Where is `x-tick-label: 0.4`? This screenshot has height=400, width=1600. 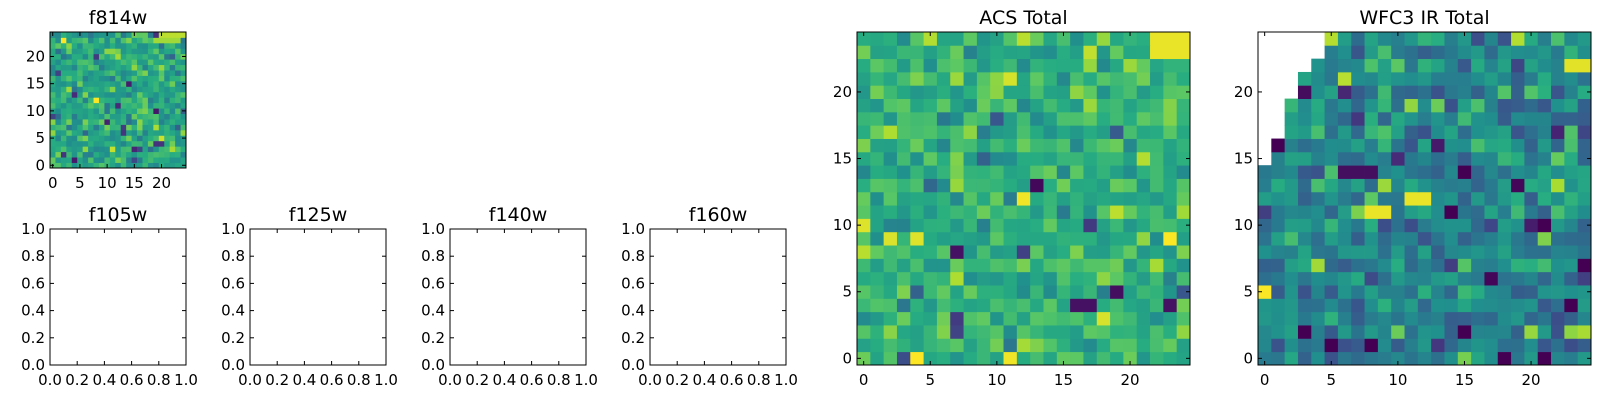
x-tick-label: 0.4 is located at coordinates (304, 380).